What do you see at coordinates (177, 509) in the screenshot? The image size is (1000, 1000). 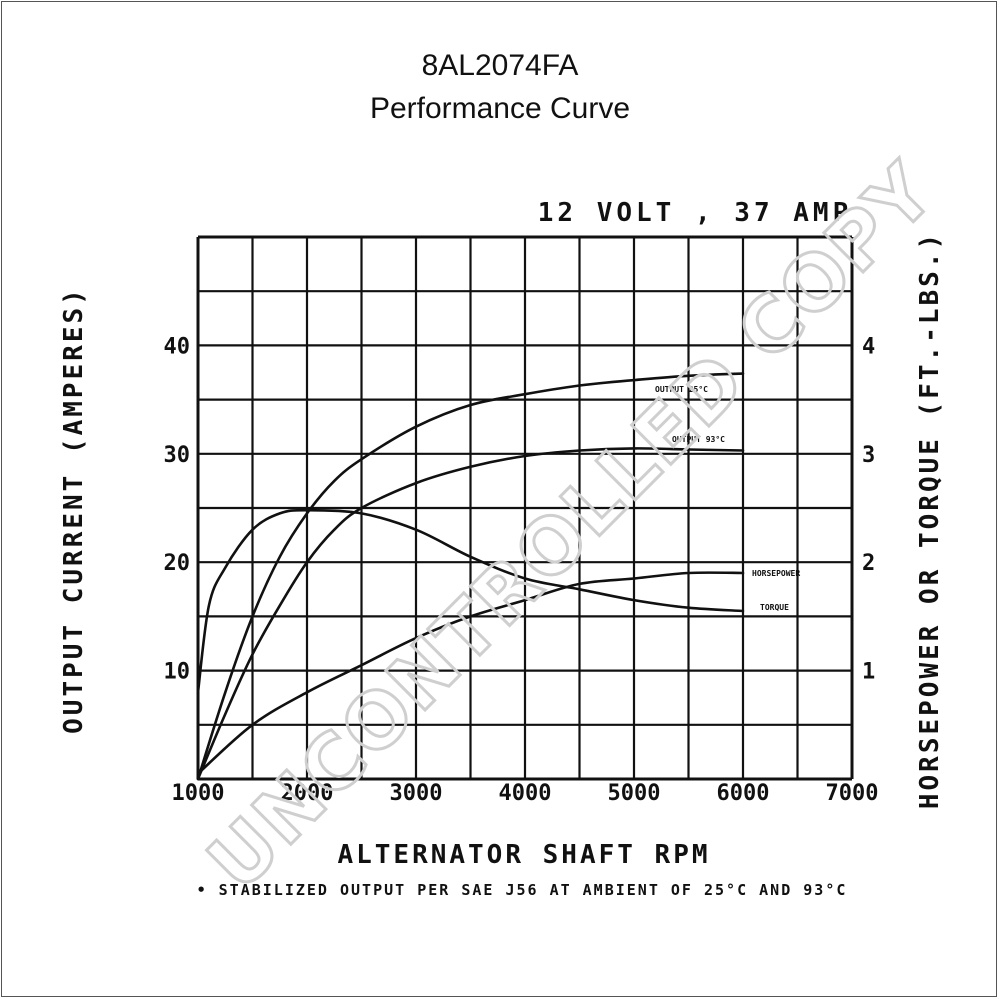 I see `y-ticks: 10 20 30 40` at bounding box center [177, 509].